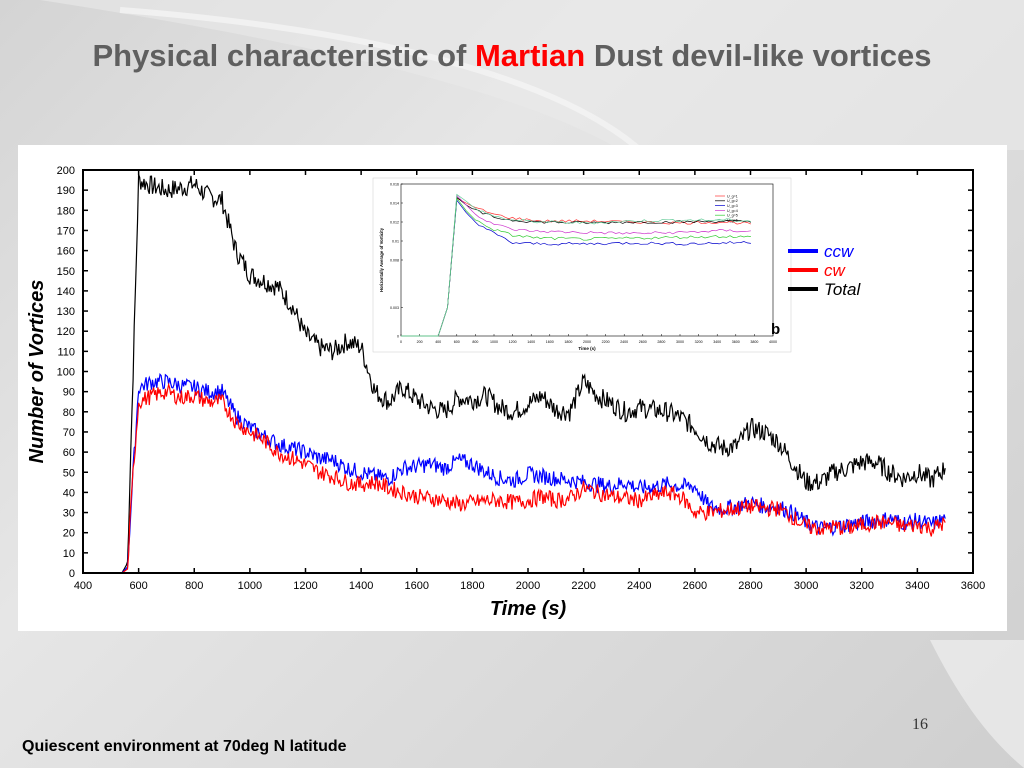 Image resolution: width=1024 pixels, height=768 pixels. I want to click on x-tick-label: 1400, so click(361, 586).